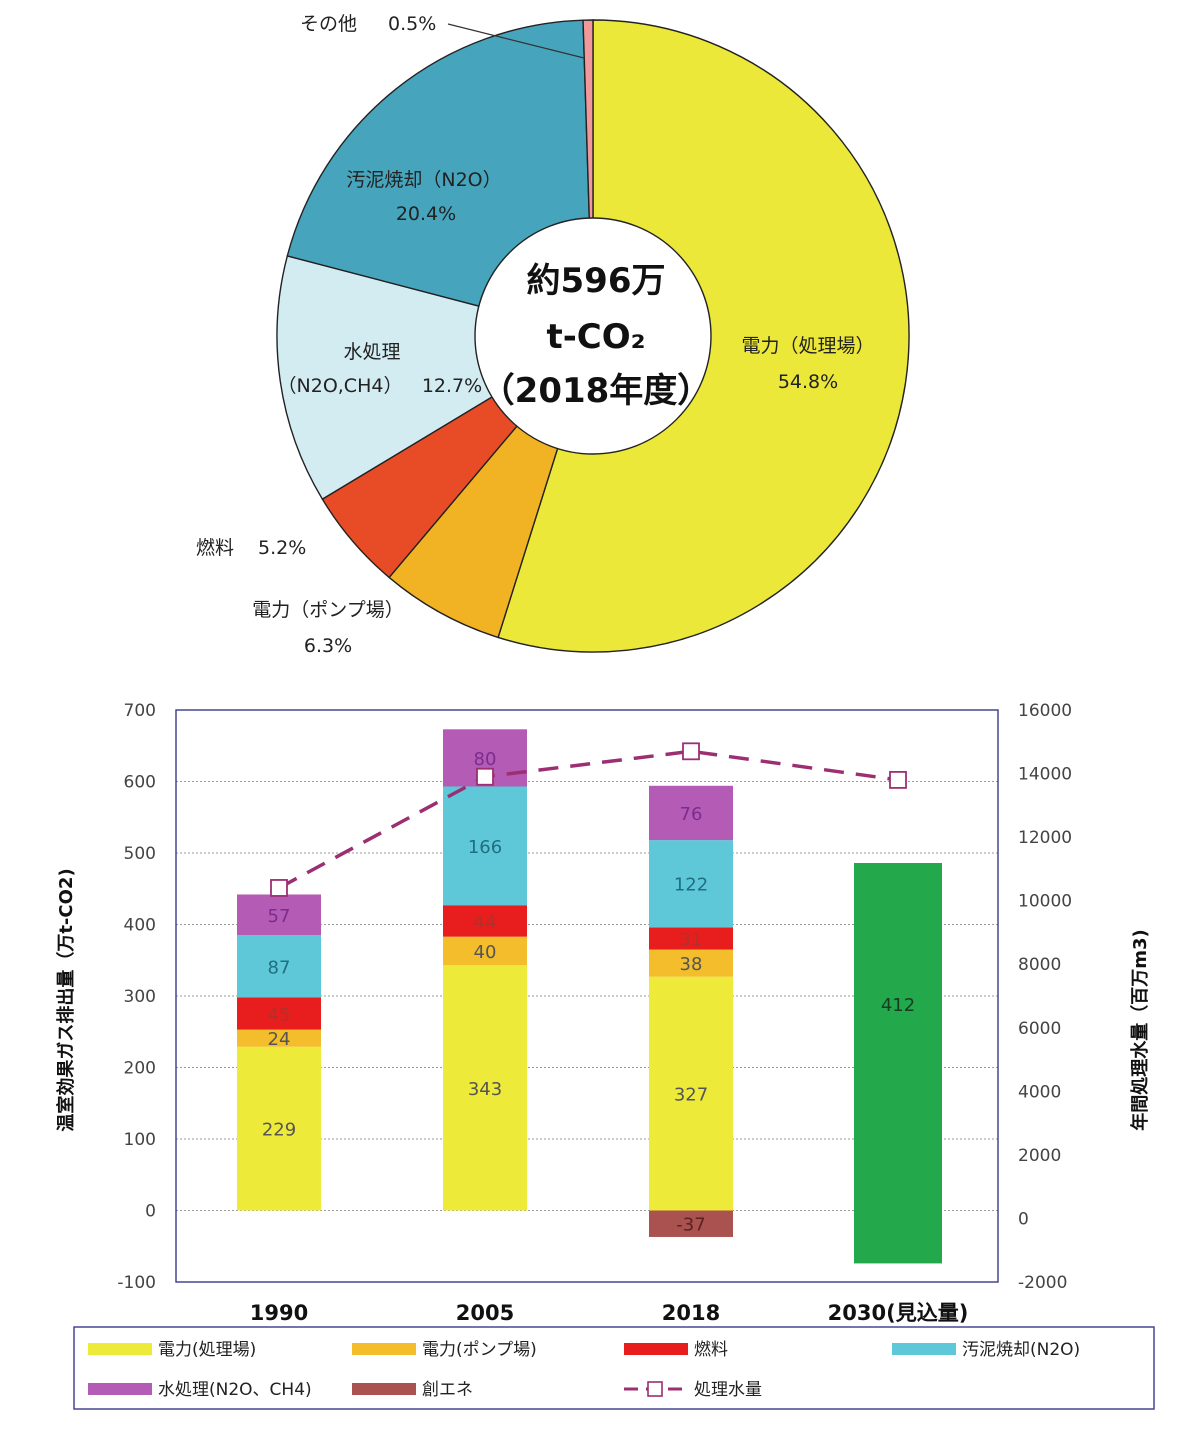  What do you see at coordinates (140, 1069) in the screenshot?
I see `y-tick-label: 200` at bounding box center [140, 1069].